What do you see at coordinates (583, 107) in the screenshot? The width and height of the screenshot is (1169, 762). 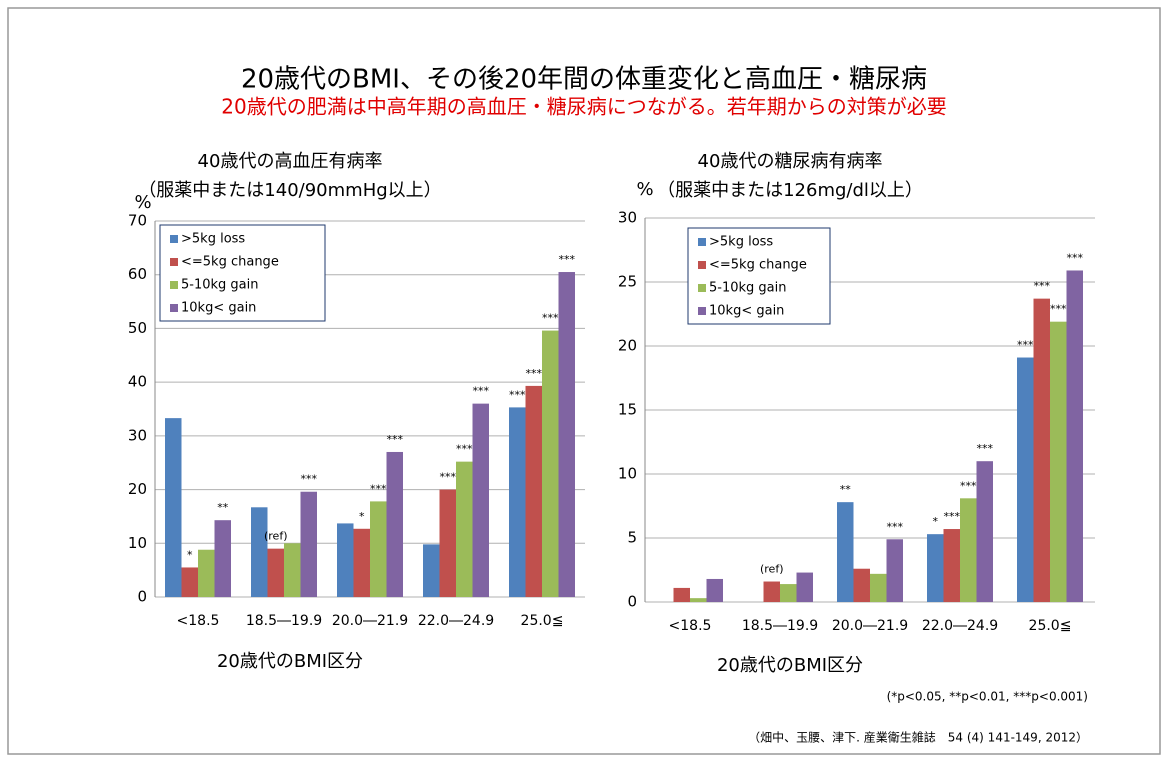 I see `slide-subtitle: 20歳代の肥満は中高年期の高血圧・糖尿病につながる。若年期からの対策が必要` at bounding box center [583, 107].